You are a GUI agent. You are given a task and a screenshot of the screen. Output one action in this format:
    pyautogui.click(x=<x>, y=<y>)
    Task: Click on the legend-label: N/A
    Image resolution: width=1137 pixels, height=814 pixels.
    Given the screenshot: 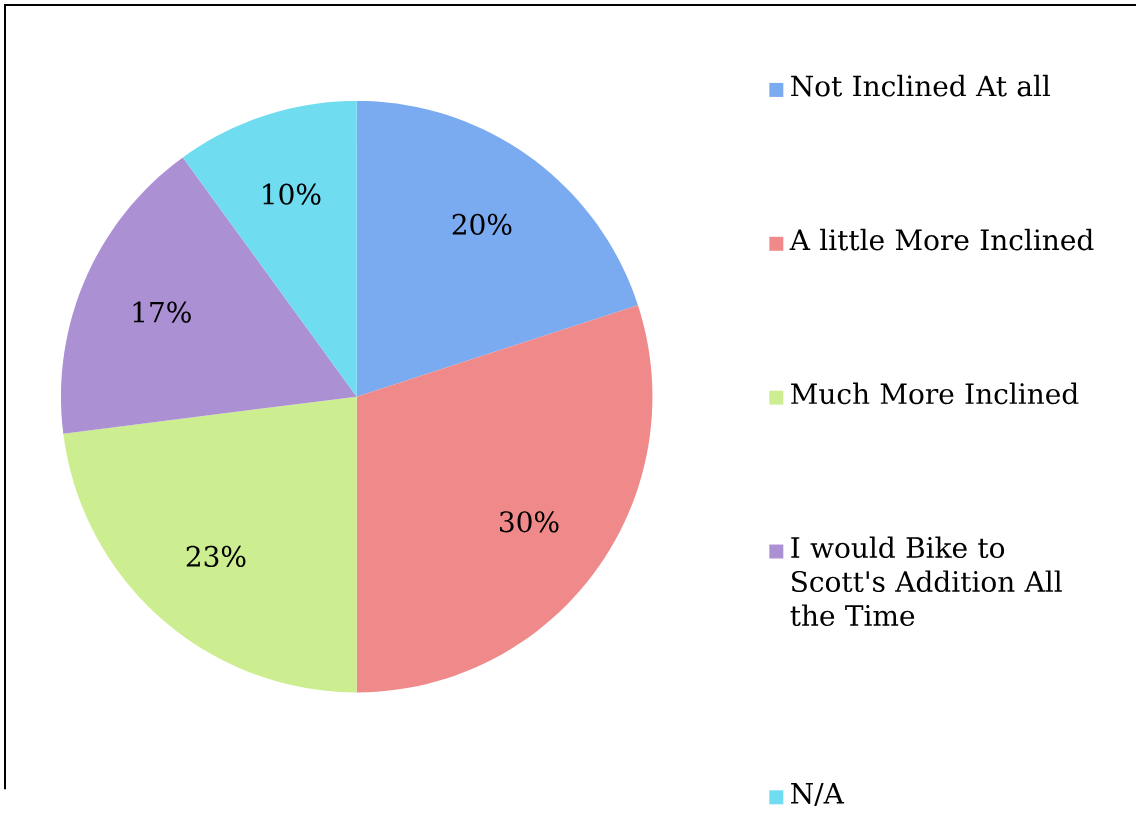 What is the action you would take?
    pyautogui.click(x=818, y=795)
    